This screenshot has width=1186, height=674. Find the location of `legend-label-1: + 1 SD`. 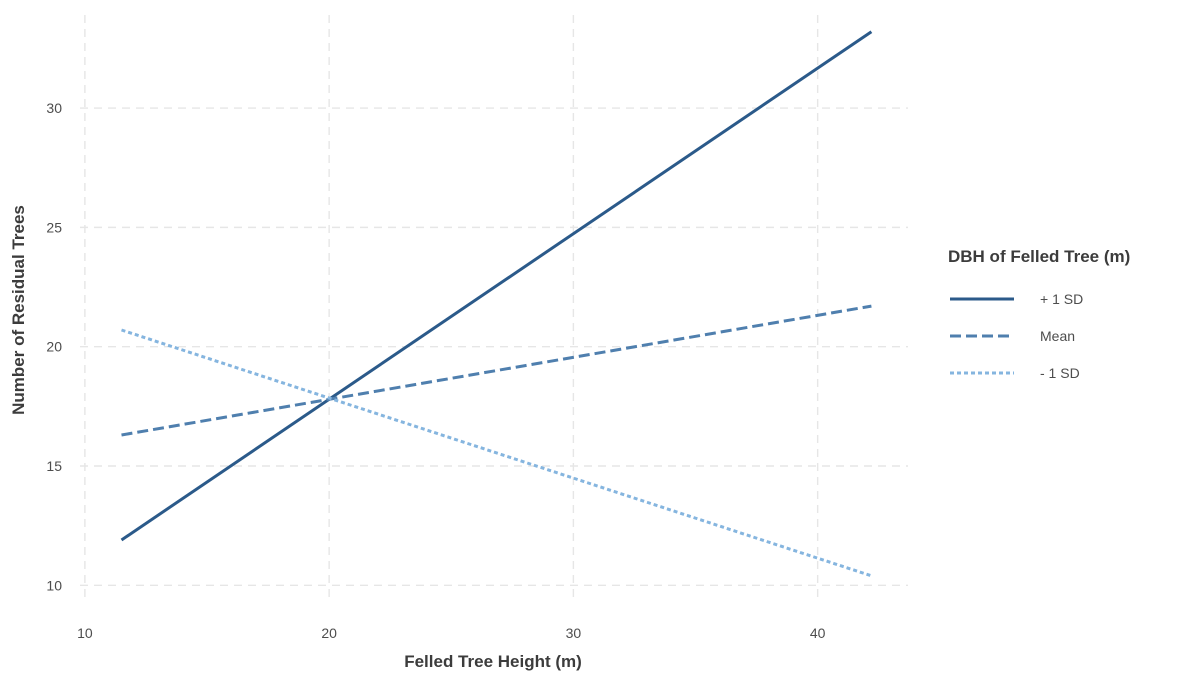

legend-label-1: + 1 SD is located at coordinates (1061, 299).